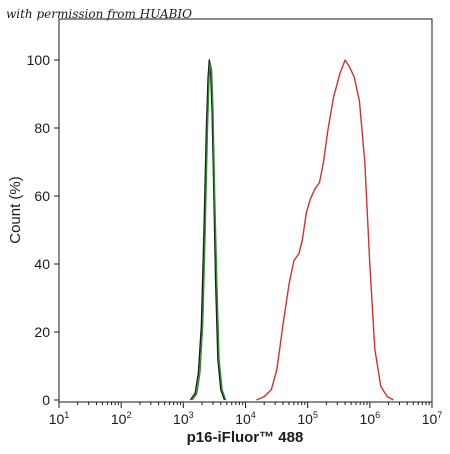 Image resolution: width=450 pixels, height=454 pixels. What do you see at coordinates (183, 418) in the screenshot?
I see `x-tick-label: 10³` at bounding box center [183, 418].